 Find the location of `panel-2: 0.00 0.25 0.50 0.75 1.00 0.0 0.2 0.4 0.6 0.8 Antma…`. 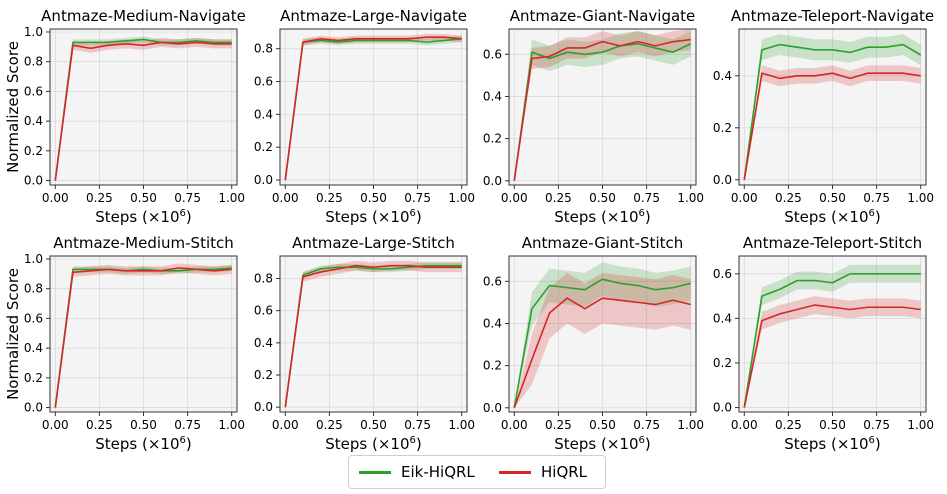

panel-2: 0.00 0.25 0.50 0.75 1.00 0.0 0.2 0.4 0.6 0.8 Antma… is located at coordinates (364, 116).